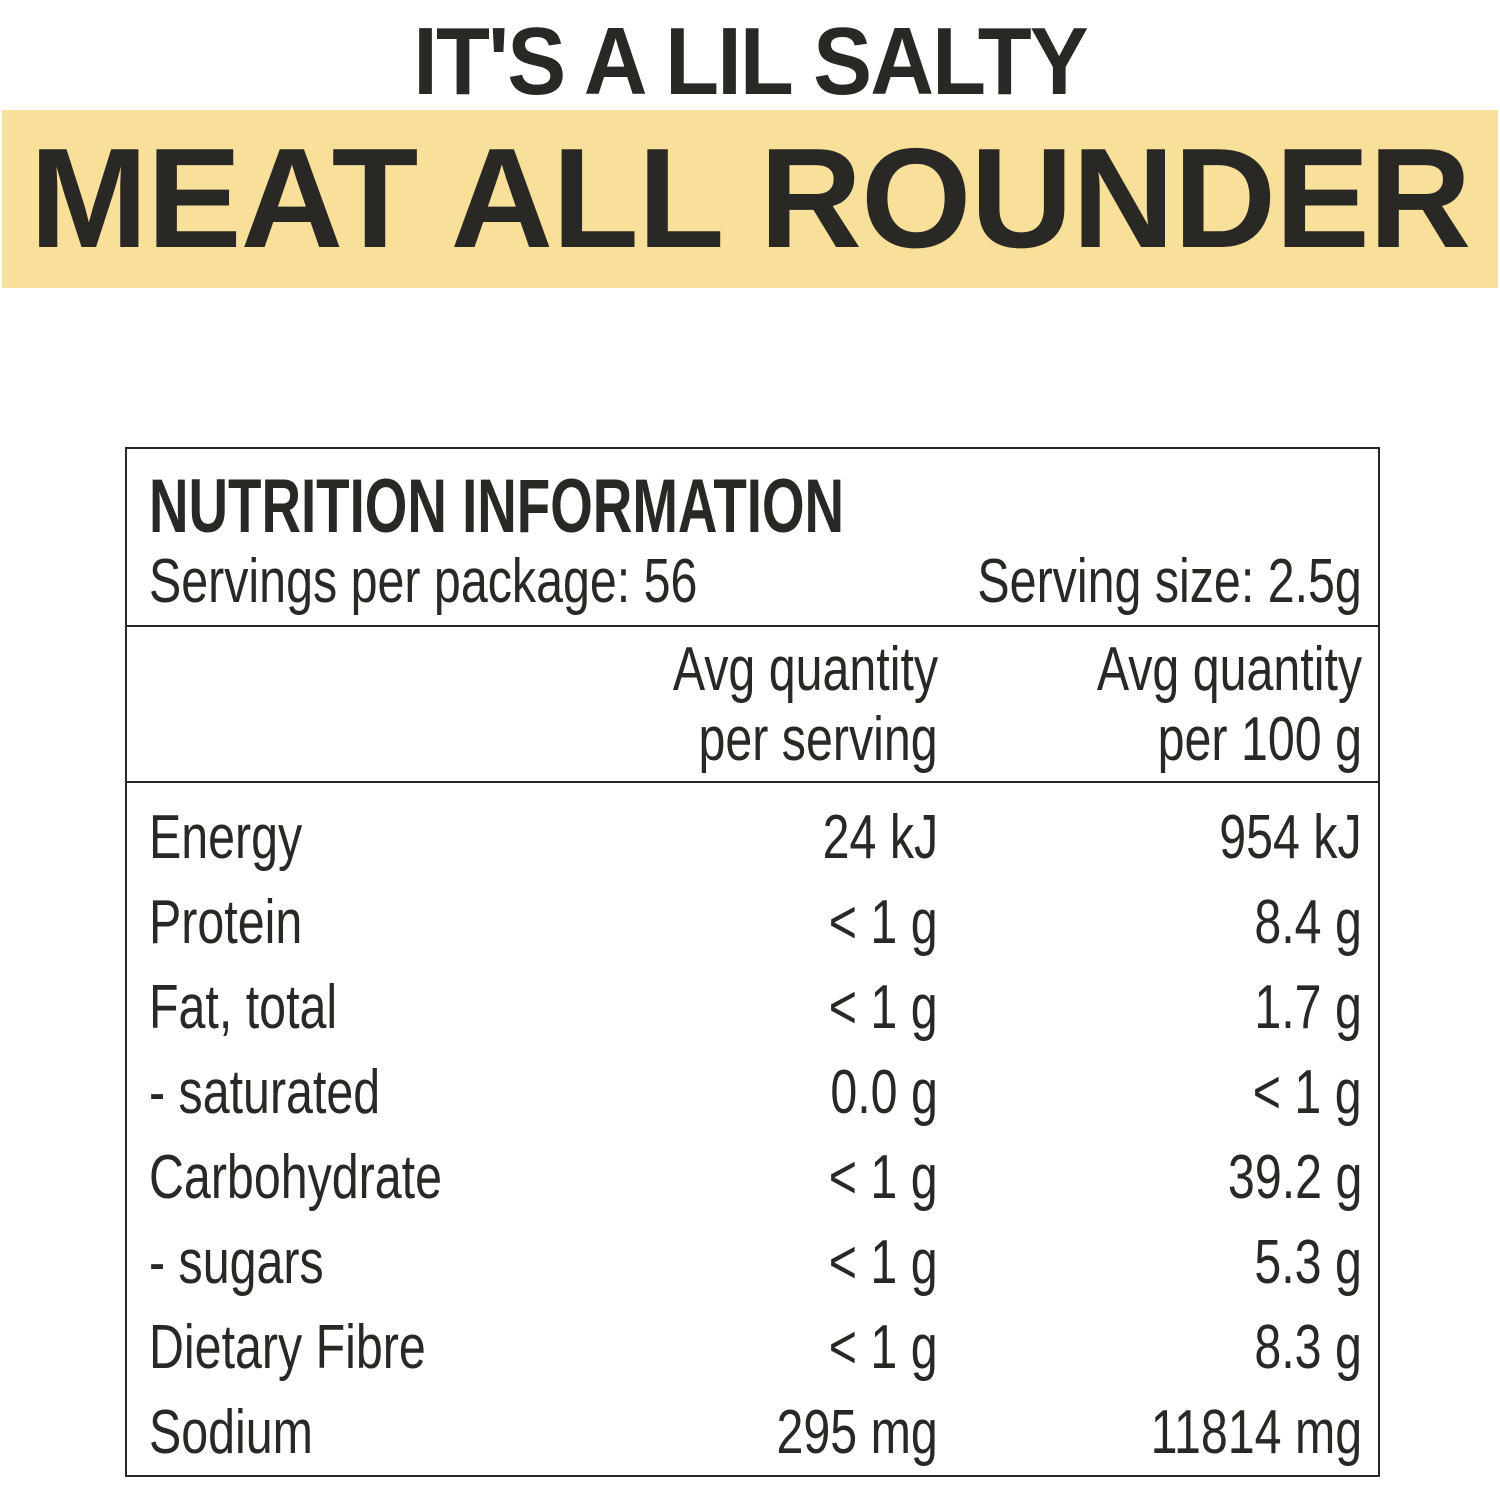 The width and height of the screenshot is (1500, 1500). What do you see at coordinates (750, 61) in the screenshot?
I see `subtitle: IT'S A LIL SALTY` at bounding box center [750, 61].